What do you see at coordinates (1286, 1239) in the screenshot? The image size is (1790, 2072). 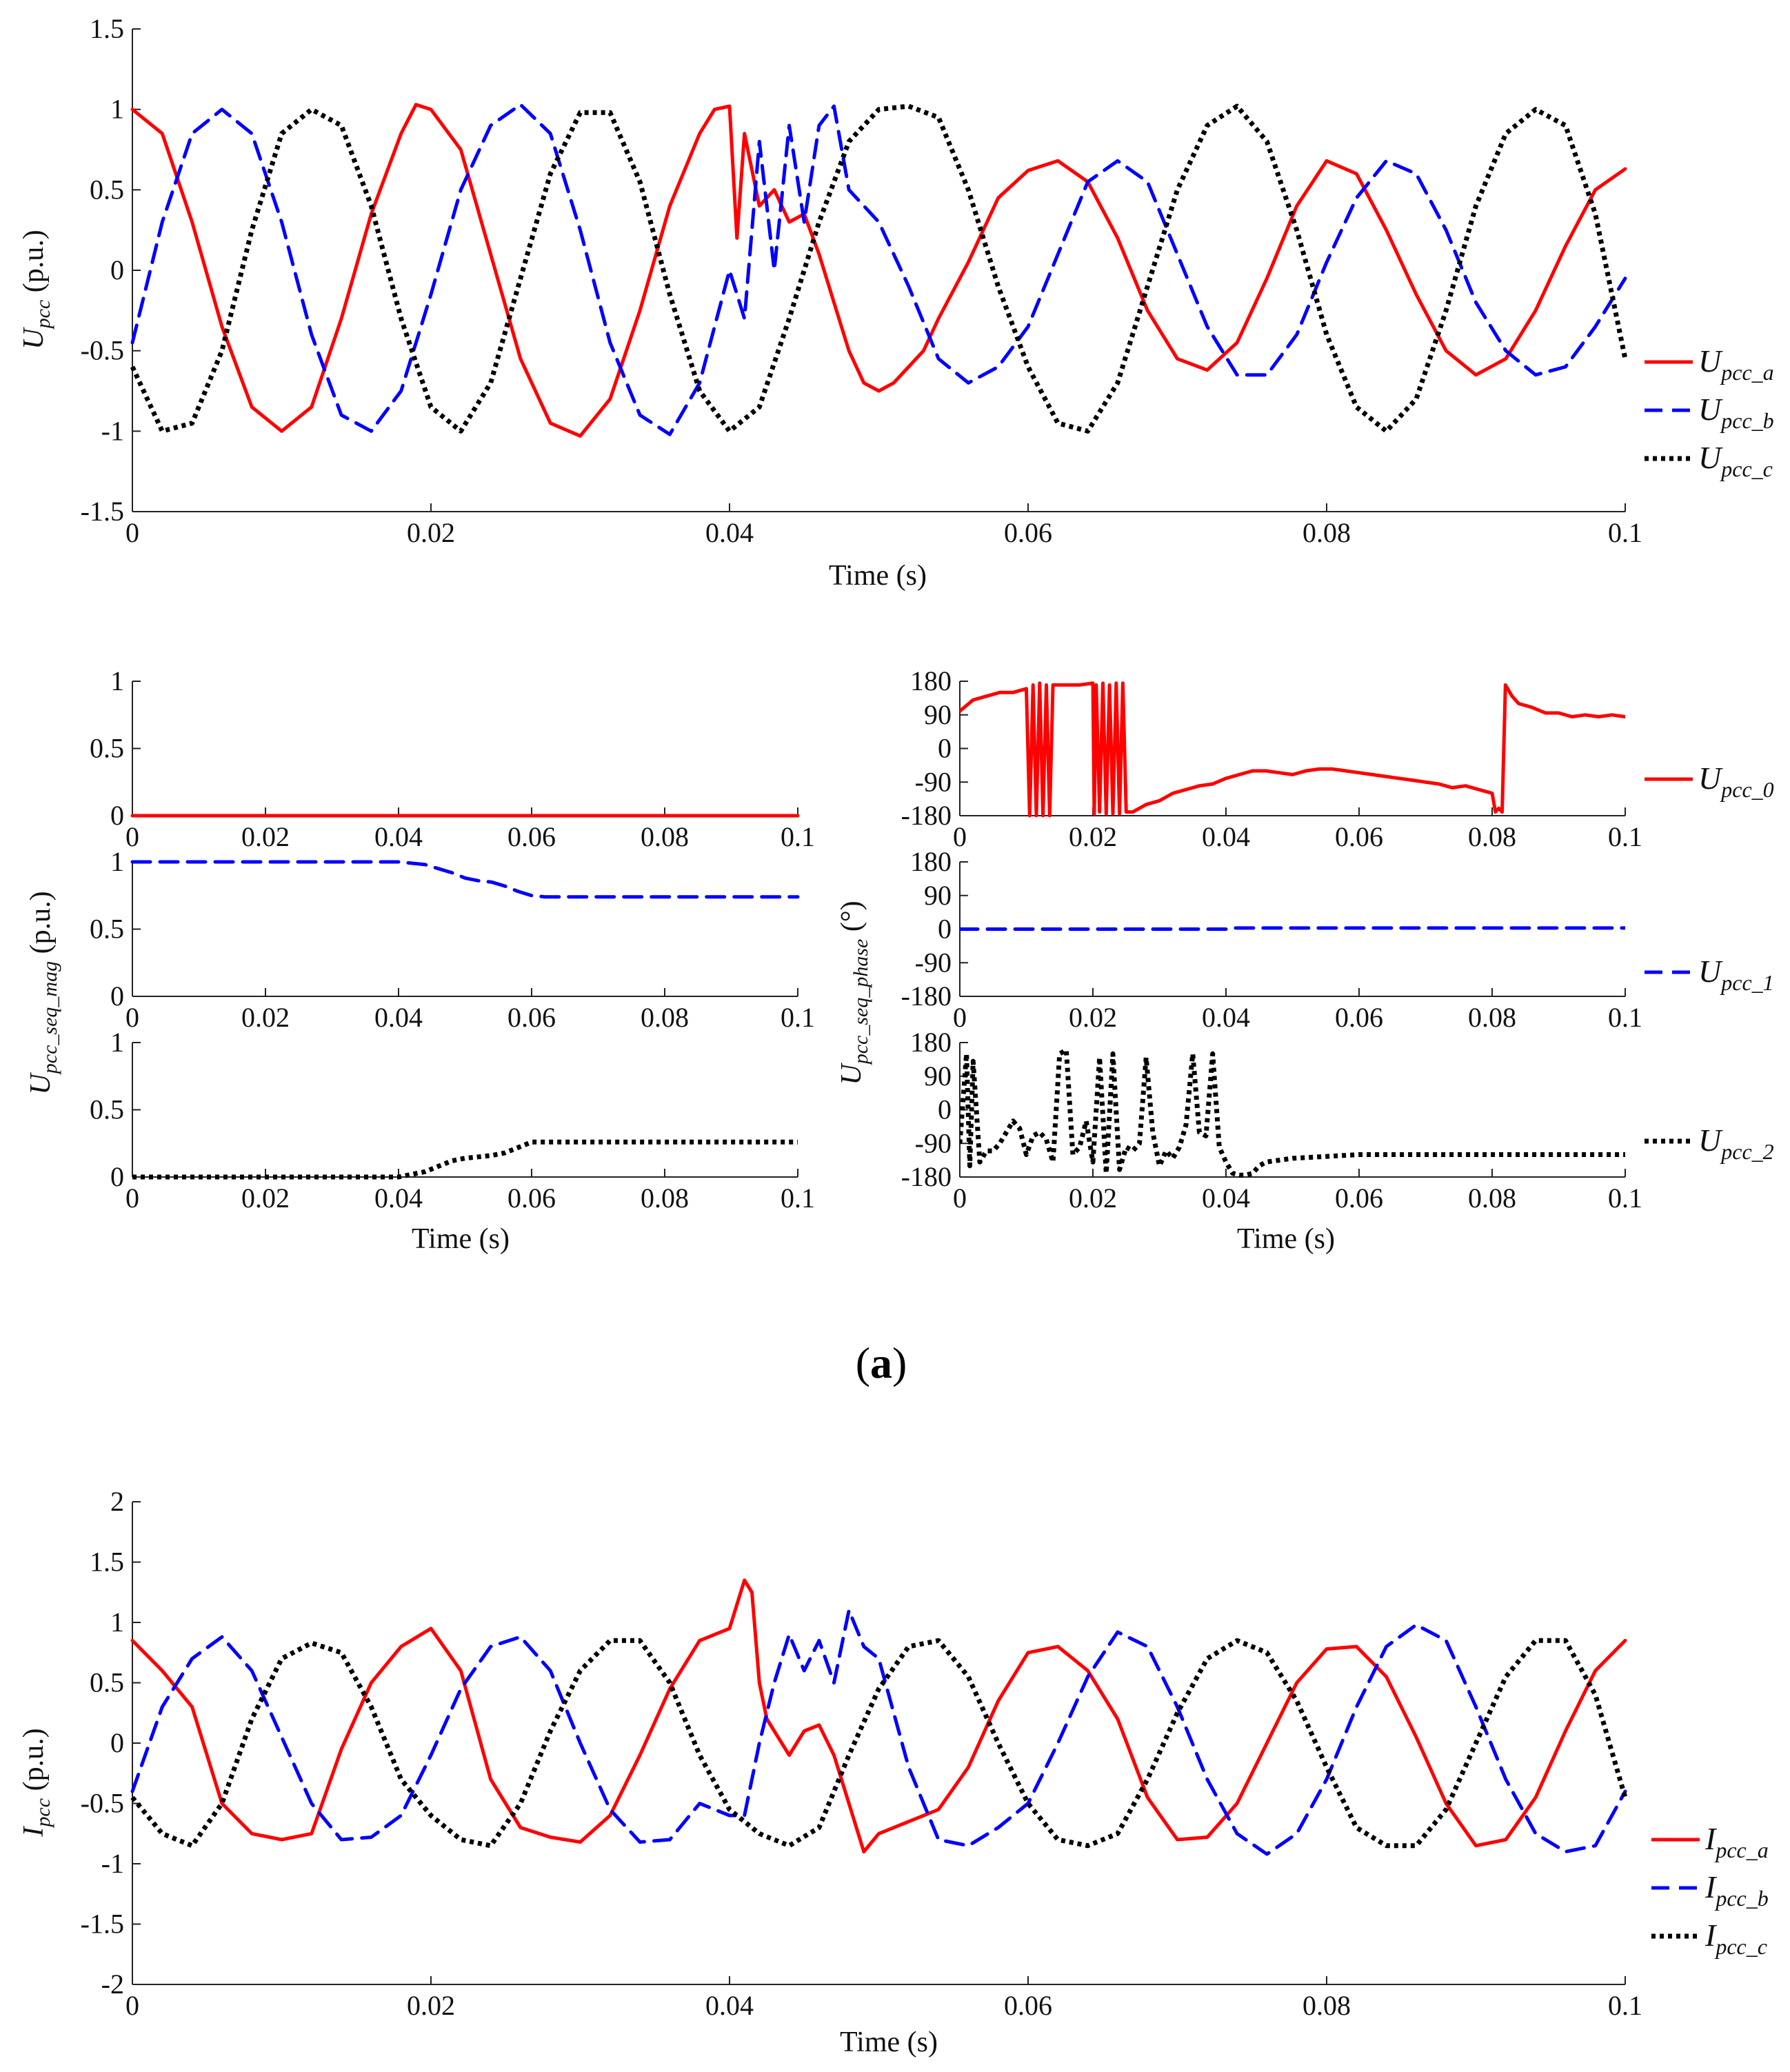 I see `seqphase-x-axis-label: Time (s)` at bounding box center [1286, 1239].